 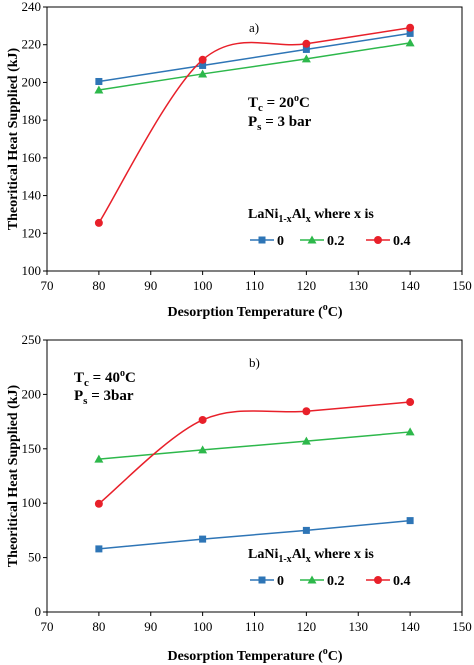 What do you see at coordinates (311, 216) in the screenshot?
I see `legend-title-a: LaNi1-xAlx where x is` at bounding box center [311, 216].